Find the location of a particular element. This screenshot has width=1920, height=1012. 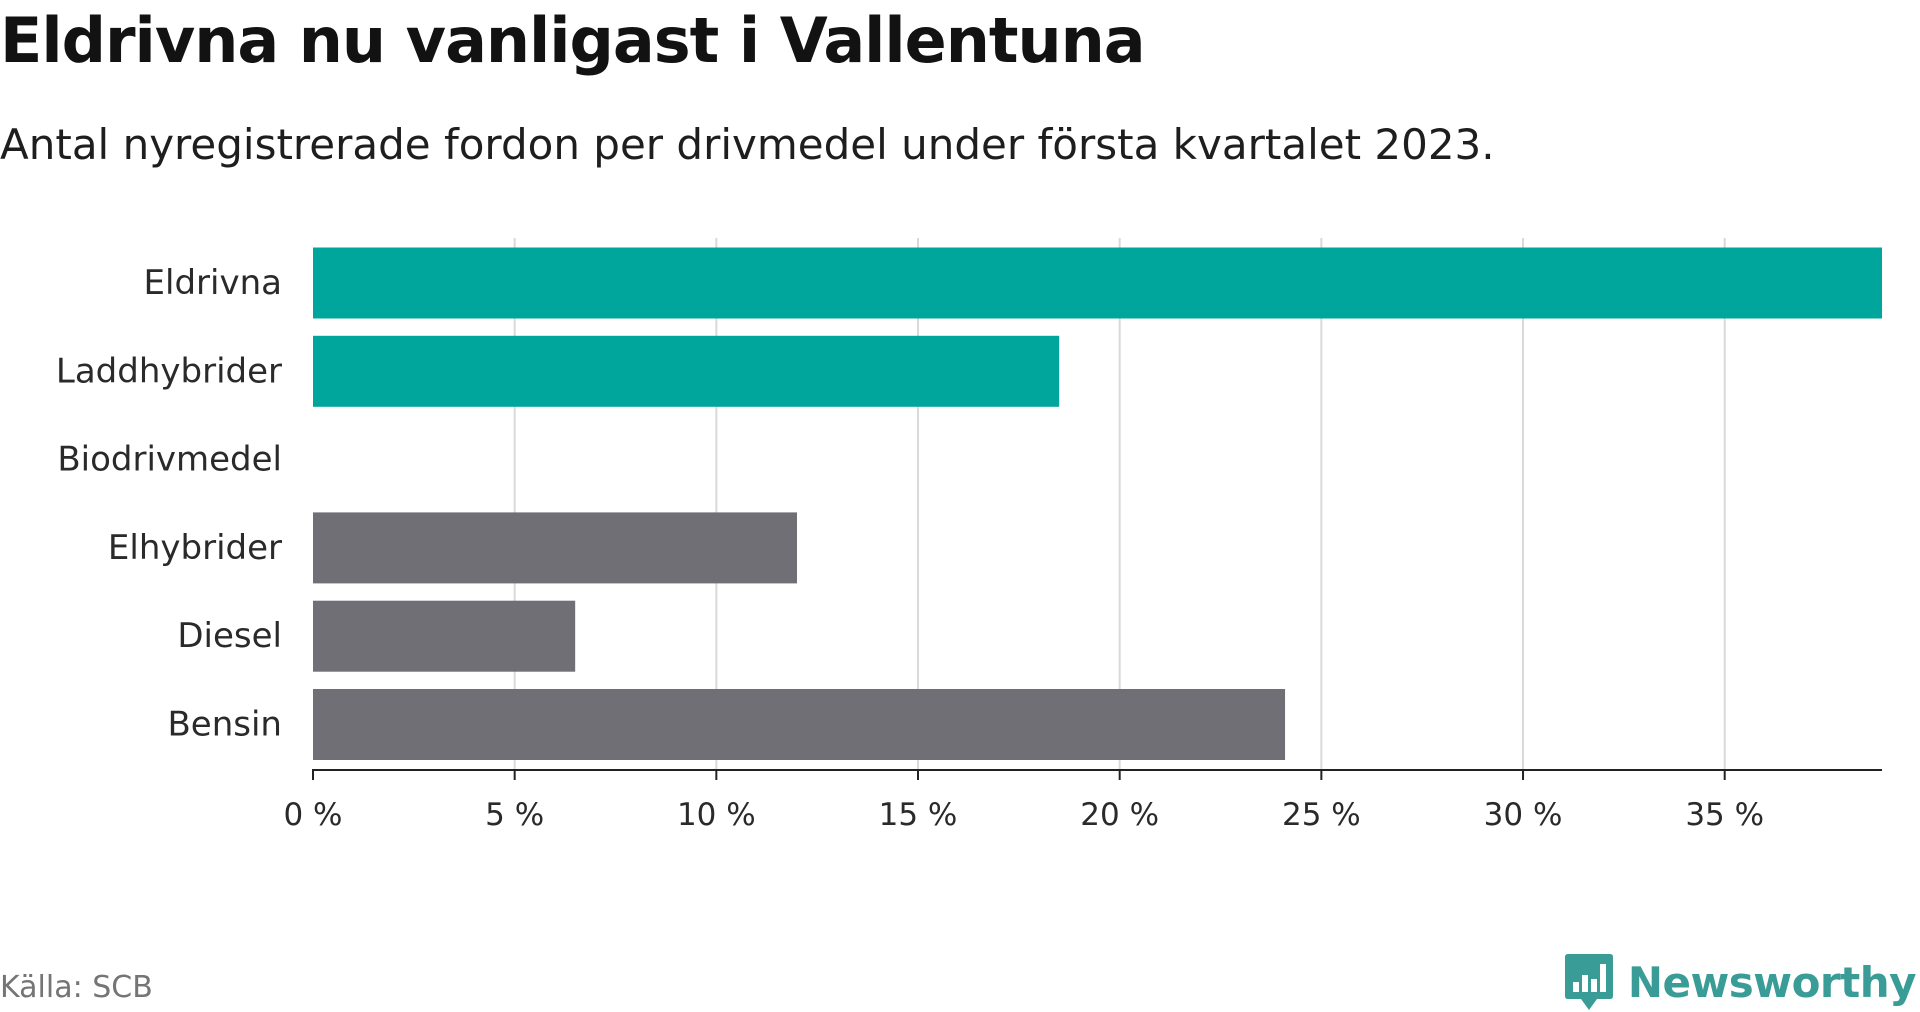

x-tick-label: 15 % is located at coordinates (918, 815).